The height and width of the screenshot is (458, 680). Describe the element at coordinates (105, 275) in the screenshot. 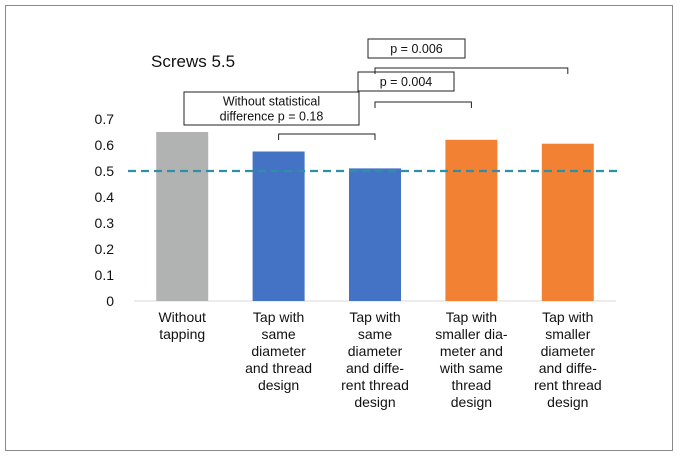

I see `y-tick-label: 0.1` at that location.